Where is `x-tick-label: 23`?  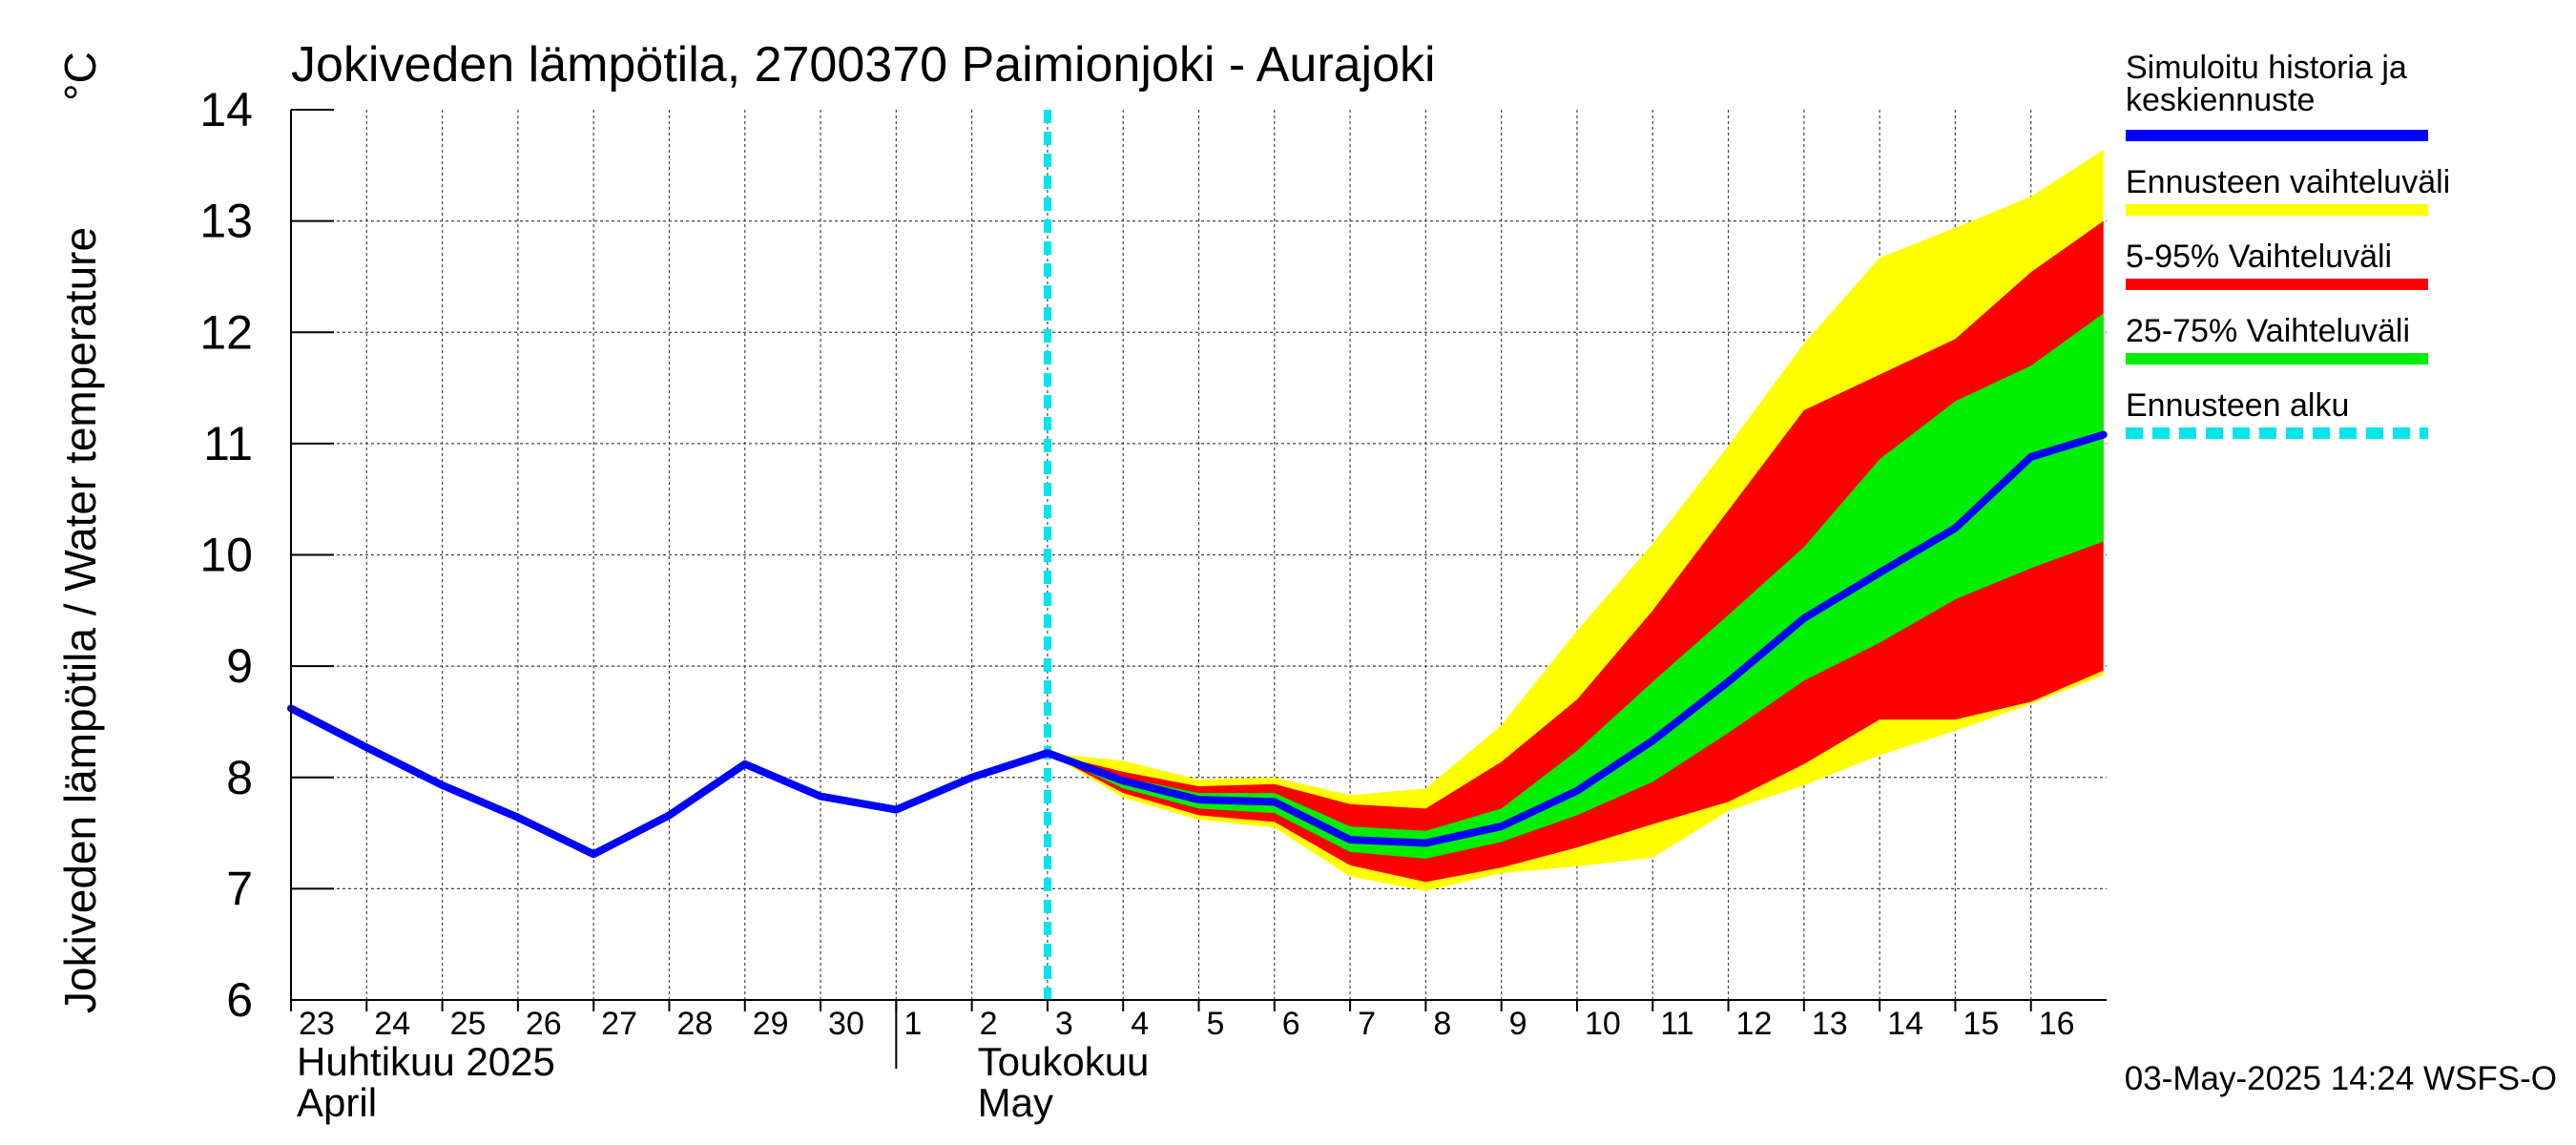
x-tick-label: 23 is located at coordinates (317, 1024).